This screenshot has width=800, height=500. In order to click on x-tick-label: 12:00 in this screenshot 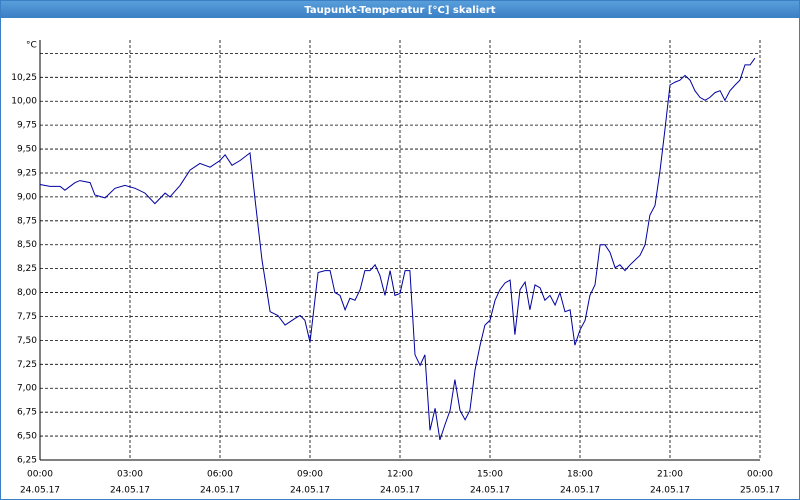, I will do `click(400, 475)`.